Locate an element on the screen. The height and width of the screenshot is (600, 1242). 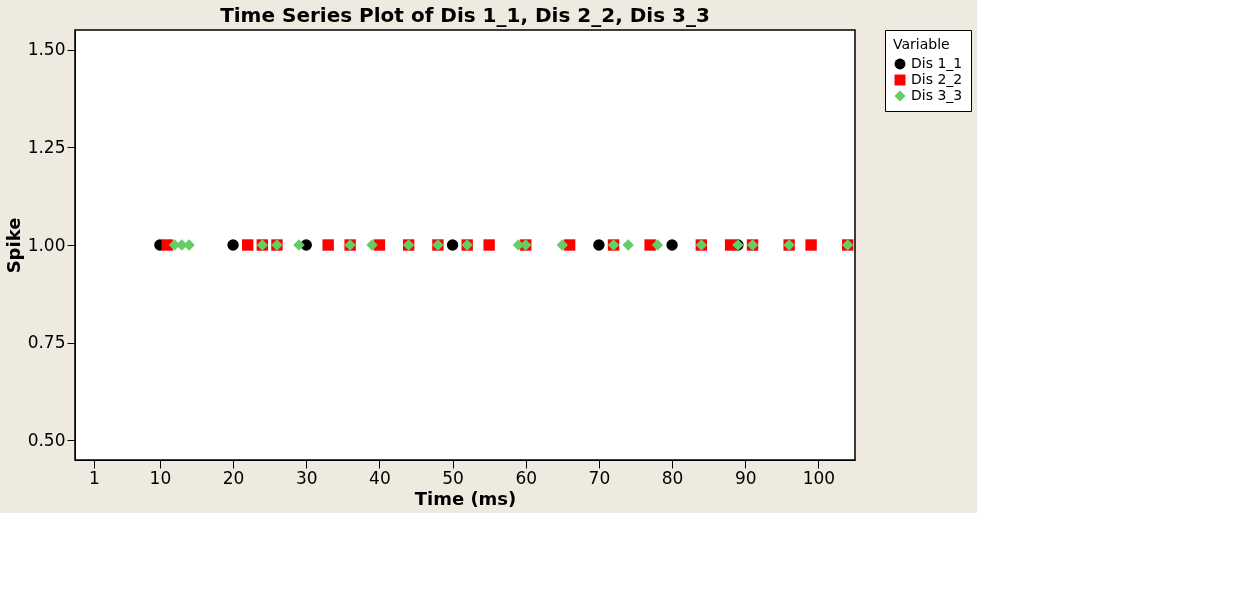
y-tick-label: 1.25 is located at coordinates (46, 146).